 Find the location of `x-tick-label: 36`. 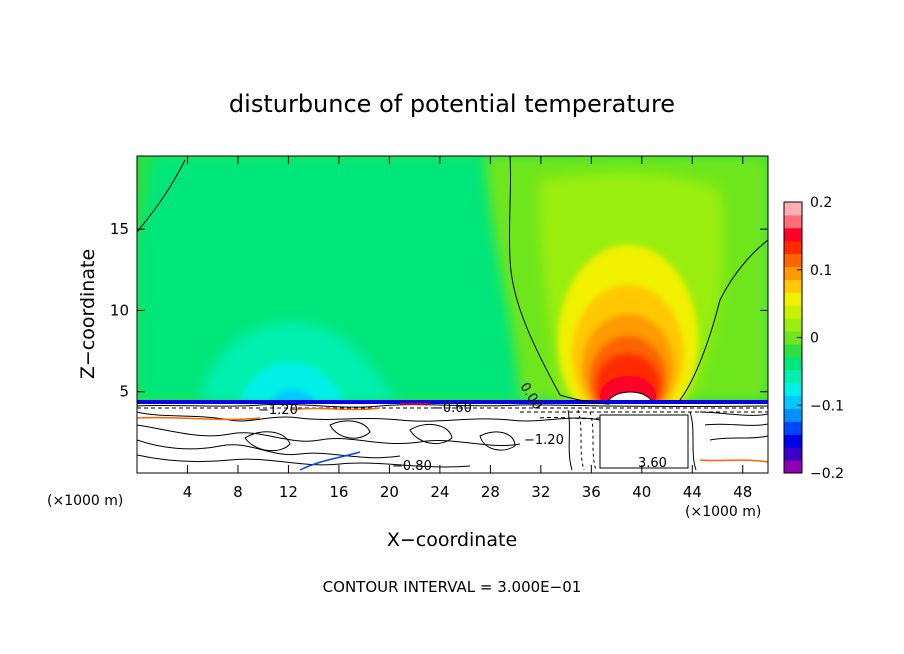

x-tick-label: 36 is located at coordinates (591, 492).